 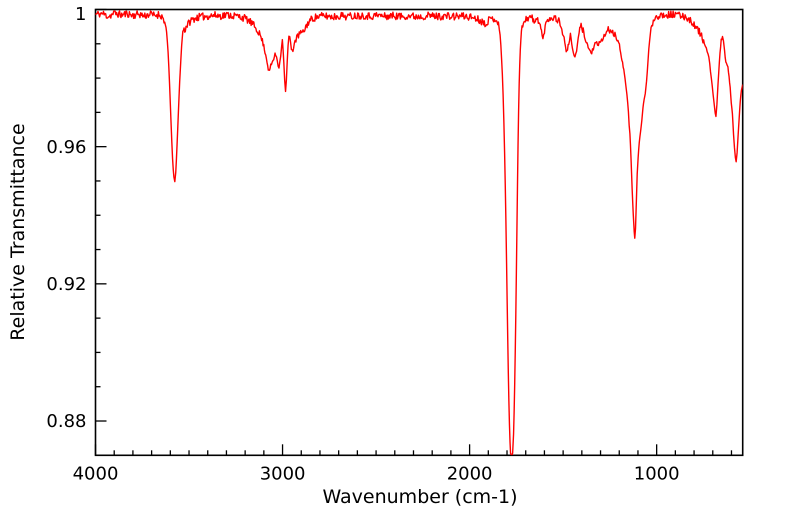 What do you see at coordinates (66, 421) in the screenshot?
I see `y-tick-label: 0.88` at bounding box center [66, 421].